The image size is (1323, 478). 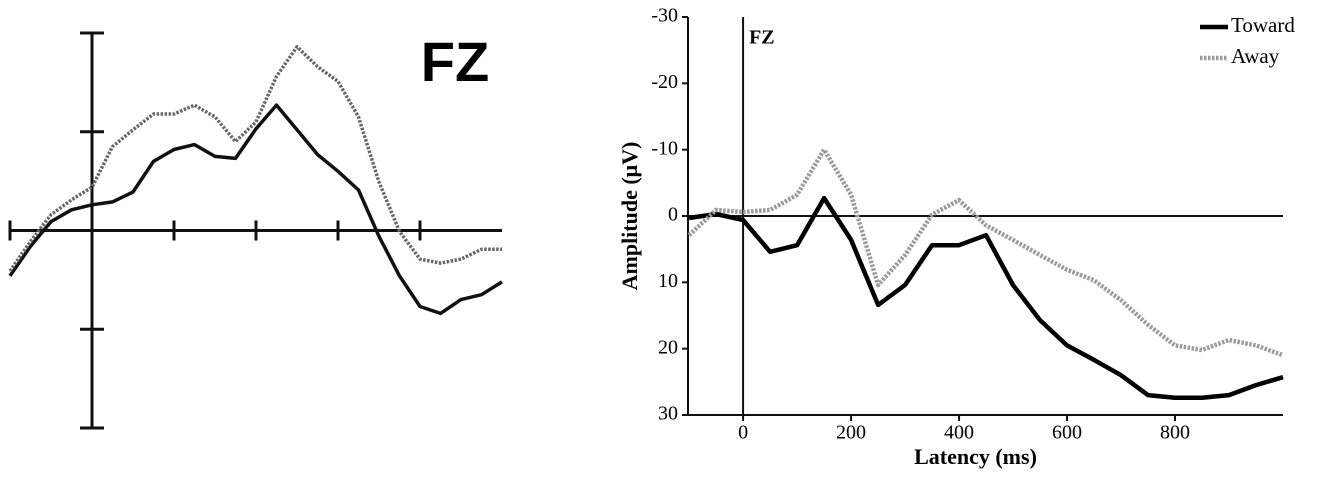 I want to click on x-axis-label: Latency (ms), so click(x=975, y=456).